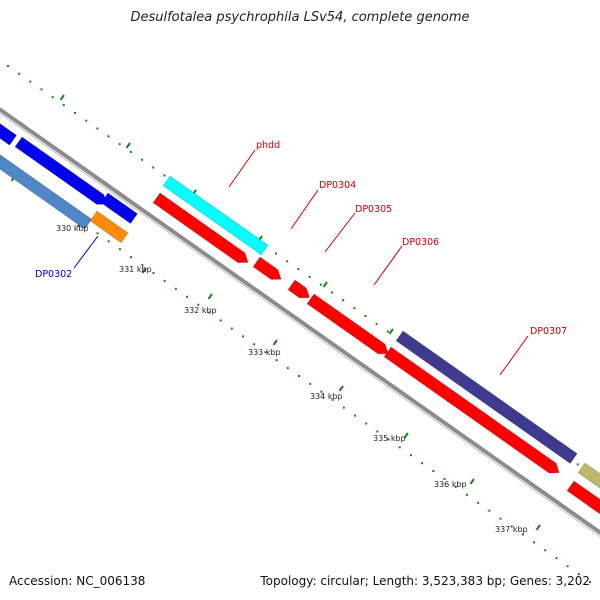  Describe the element at coordinates (326, 396) in the screenshot. I see `scale-label: 334 kbp` at that location.